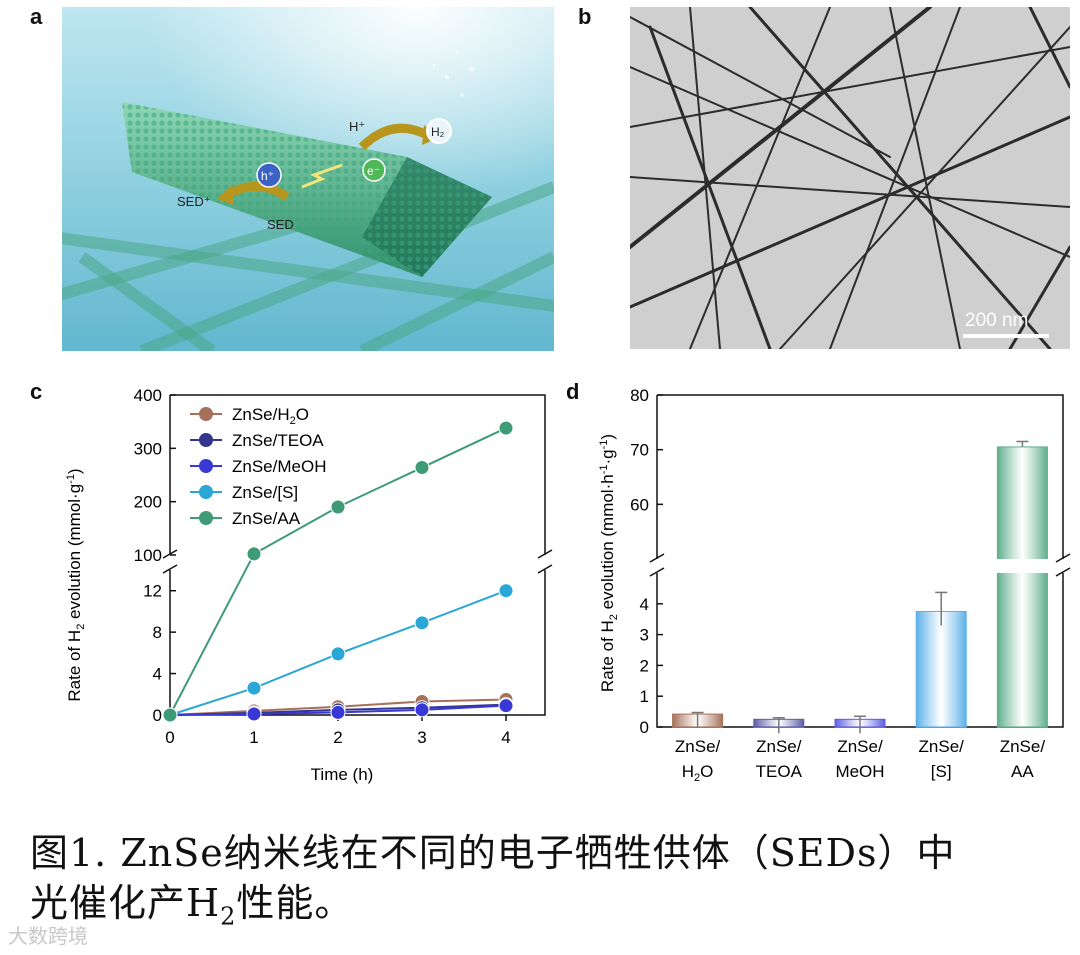 The image size is (1080, 955). I want to click on y-axis-label: Rate of H2 evolution (mmol·g-1), so click(76, 584).